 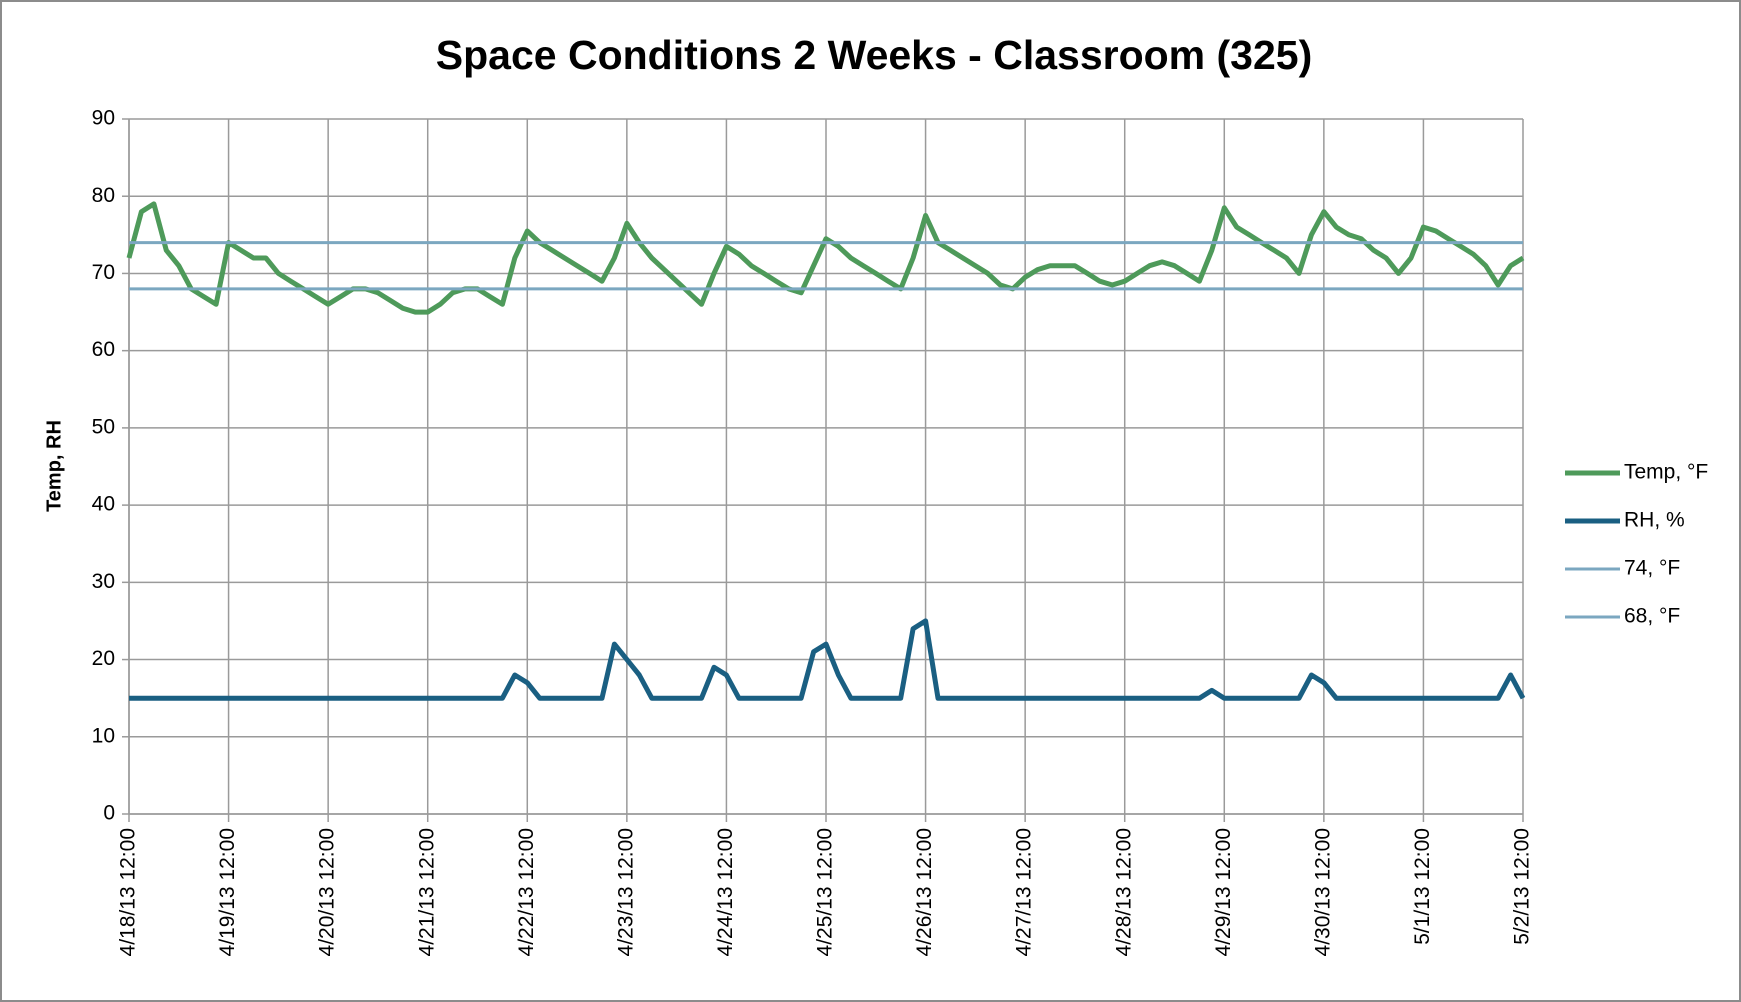 What do you see at coordinates (1654, 520) in the screenshot?
I see `legend-label: RH, %` at bounding box center [1654, 520].